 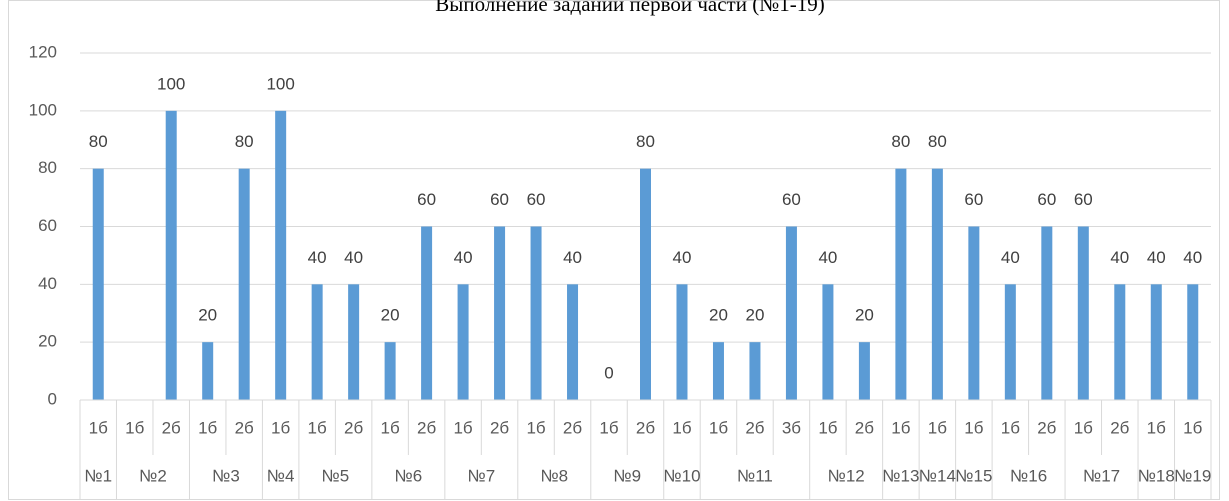 What do you see at coordinates (47, 225) in the screenshot?
I see `y-tick-label: 60` at bounding box center [47, 225].